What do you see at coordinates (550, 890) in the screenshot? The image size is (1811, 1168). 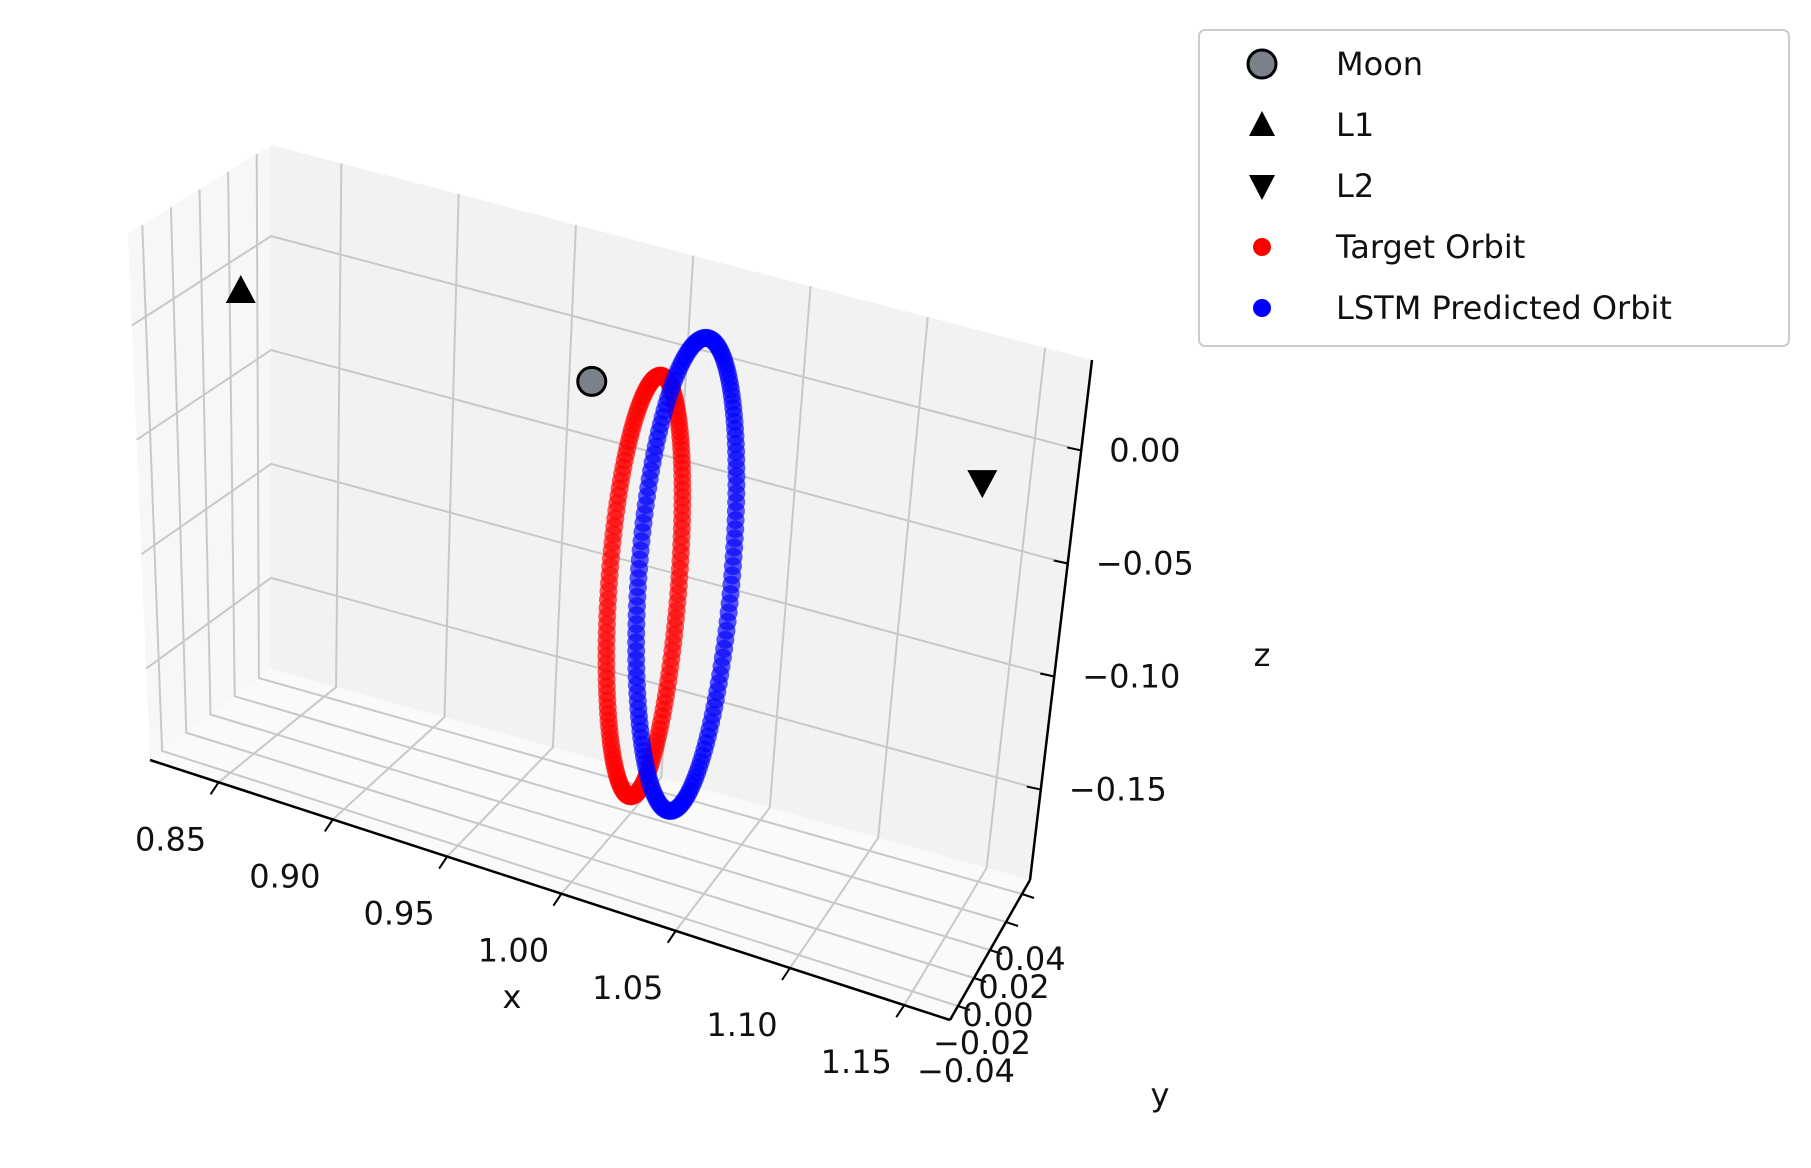 I see `x-axis-line` at bounding box center [550, 890].